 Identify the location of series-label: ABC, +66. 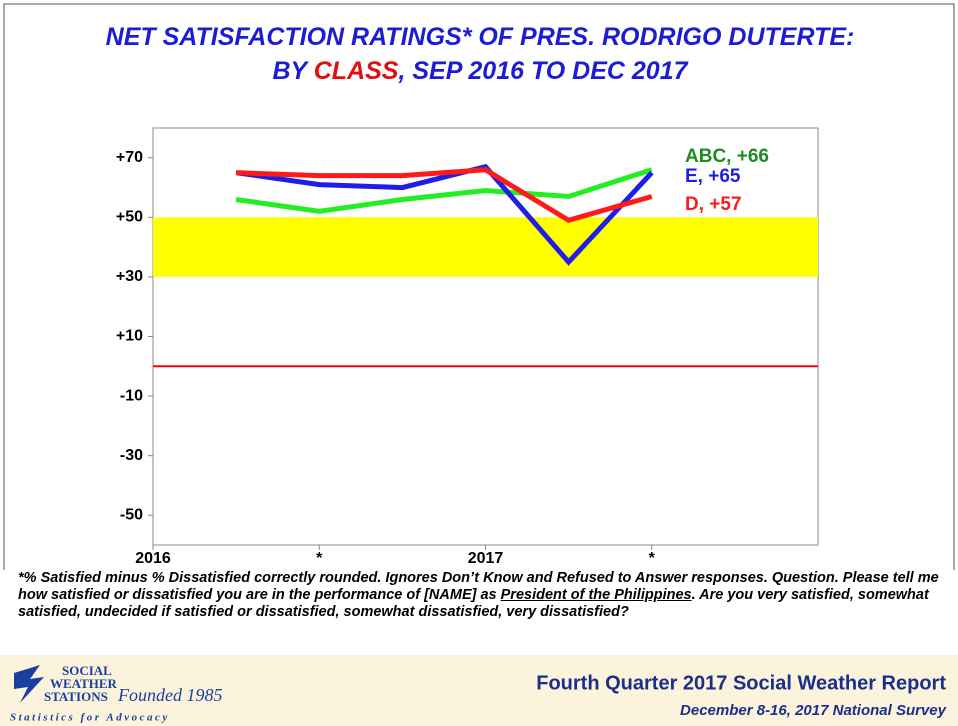
(727, 156).